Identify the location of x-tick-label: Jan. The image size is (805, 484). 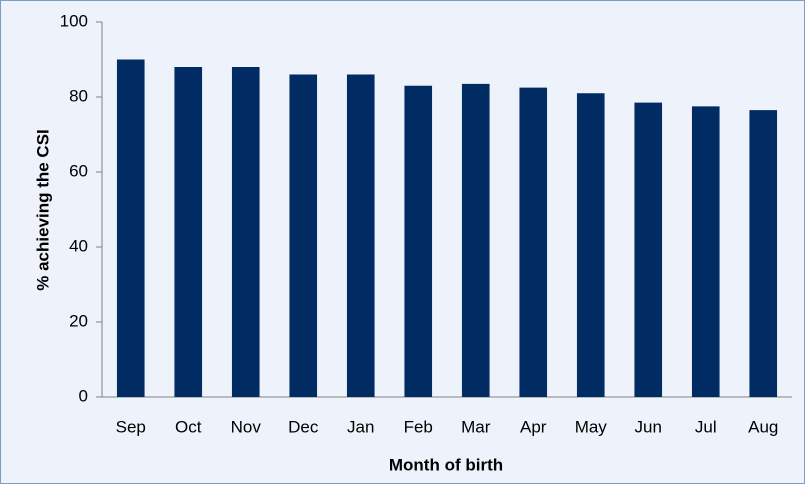
(360, 426).